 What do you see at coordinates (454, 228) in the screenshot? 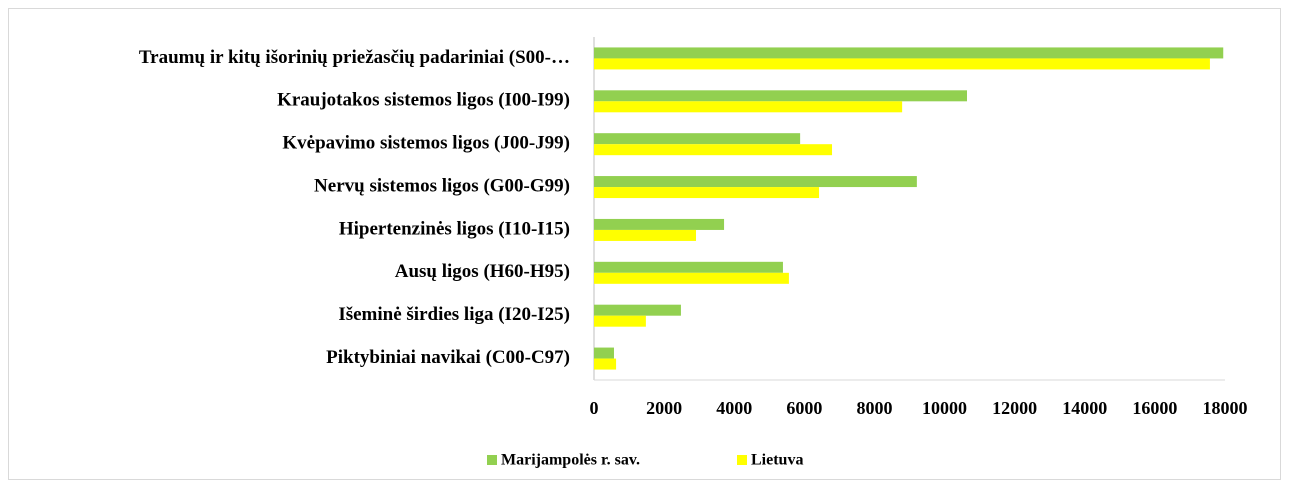
I see `y-tick-label: Hipertenzinės ligos (I10-I15)` at bounding box center [454, 228].